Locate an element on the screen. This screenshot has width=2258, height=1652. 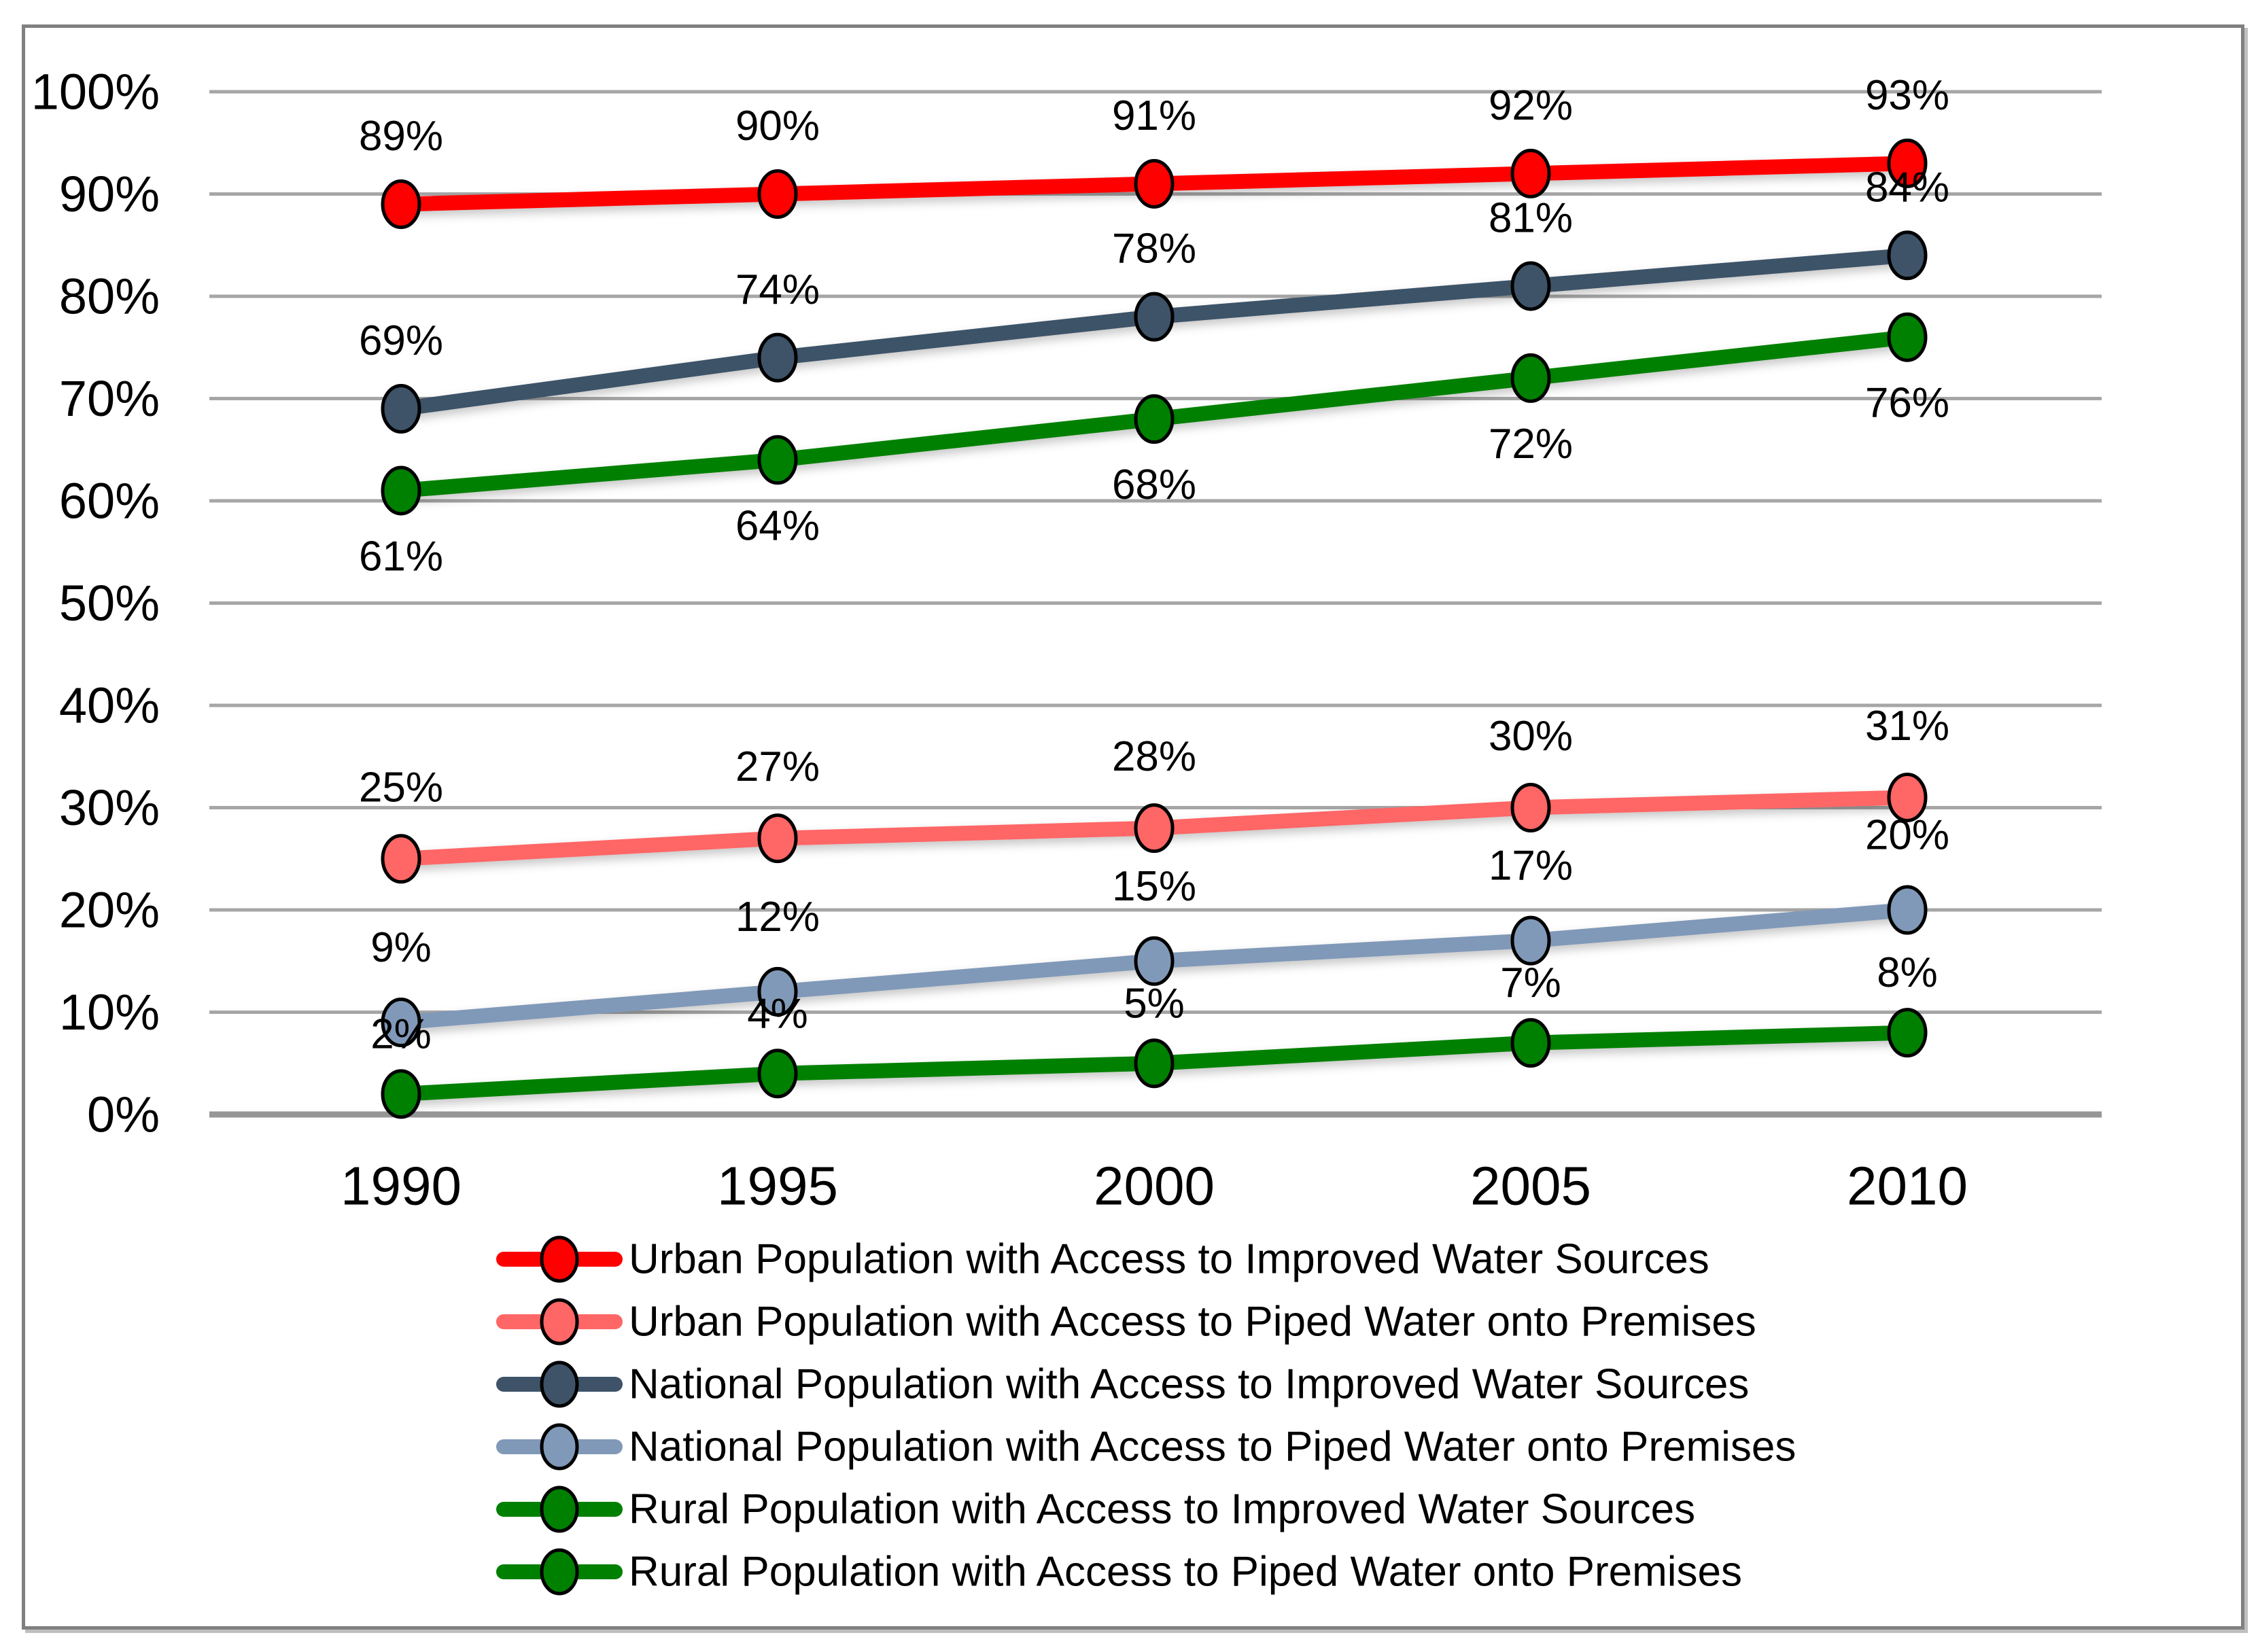
x-axis-tick-label: 2005 is located at coordinates (1531, 1186).